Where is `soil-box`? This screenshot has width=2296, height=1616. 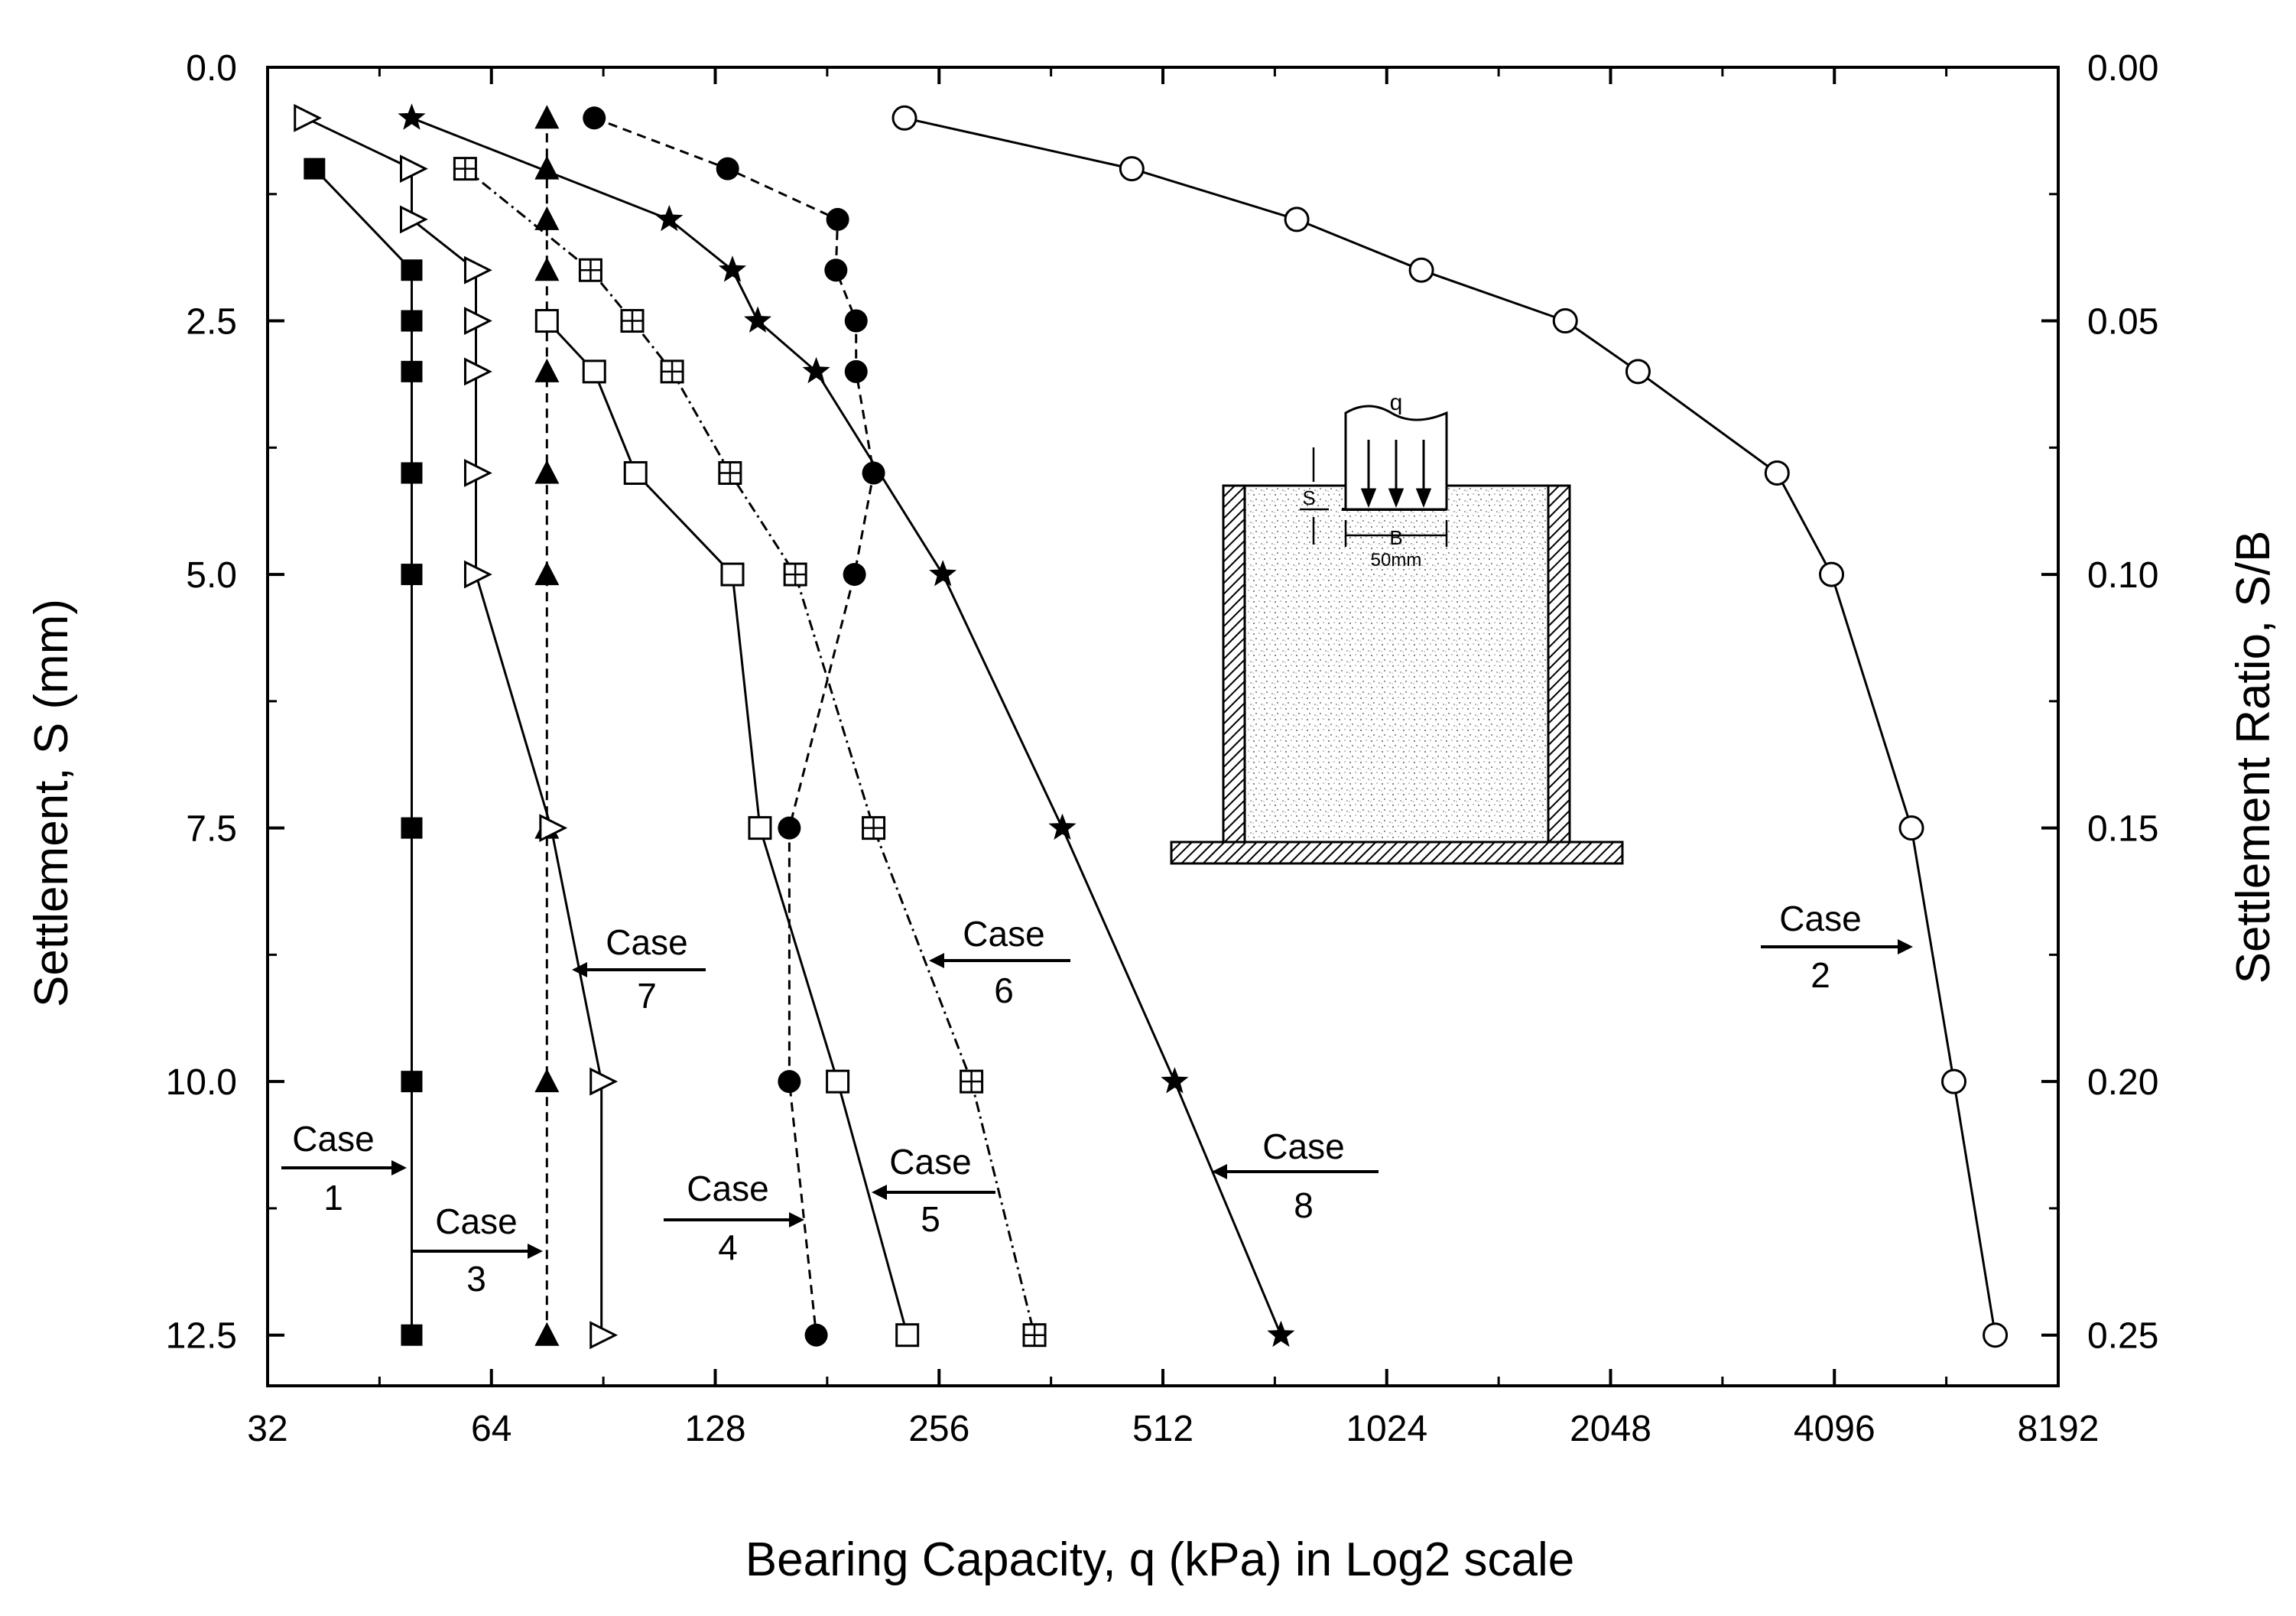
soil-box is located at coordinates (1396, 664).